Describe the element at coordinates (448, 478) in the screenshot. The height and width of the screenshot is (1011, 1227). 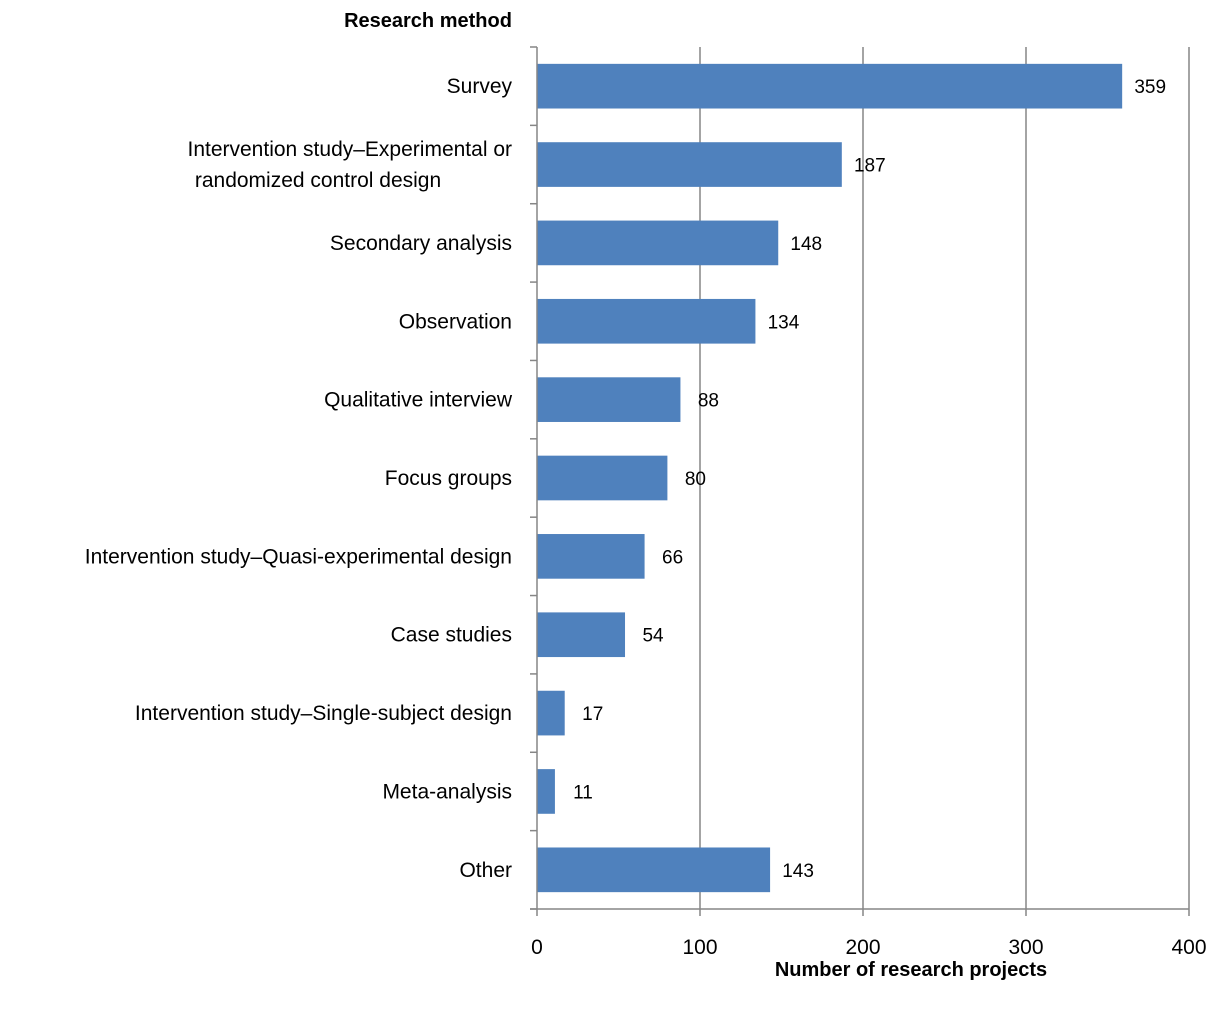
I see `category-label: Focus groups` at that location.